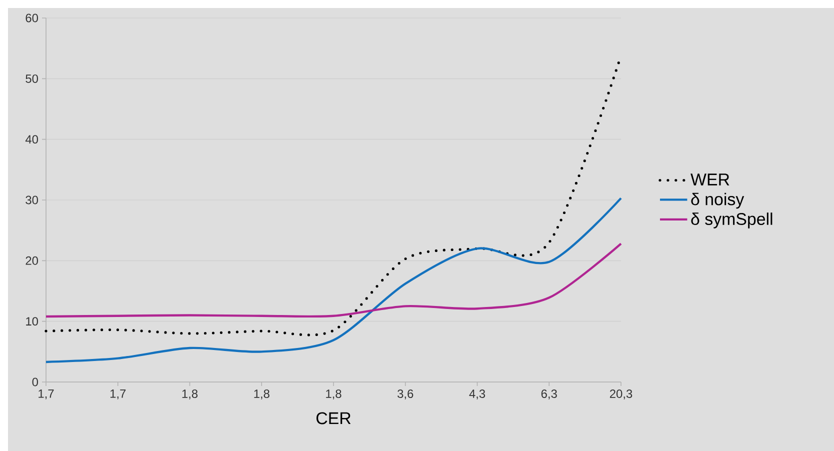 This screenshot has height=451, width=834. Describe the element at coordinates (35, 382) in the screenshot. I see `y-tick-label: 0` at that location.